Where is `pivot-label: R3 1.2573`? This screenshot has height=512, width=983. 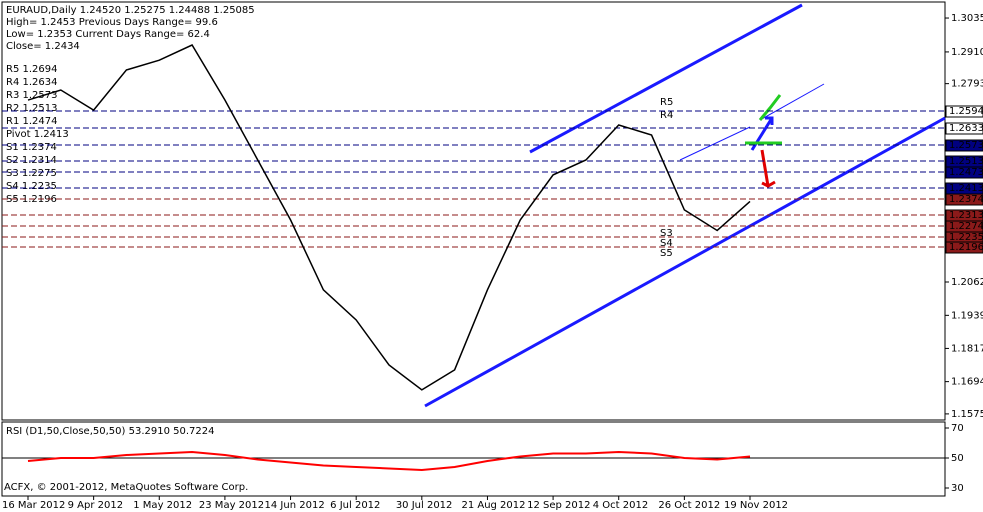
pivot-label: R3 1.2573 is located at coordinates (31, 95).